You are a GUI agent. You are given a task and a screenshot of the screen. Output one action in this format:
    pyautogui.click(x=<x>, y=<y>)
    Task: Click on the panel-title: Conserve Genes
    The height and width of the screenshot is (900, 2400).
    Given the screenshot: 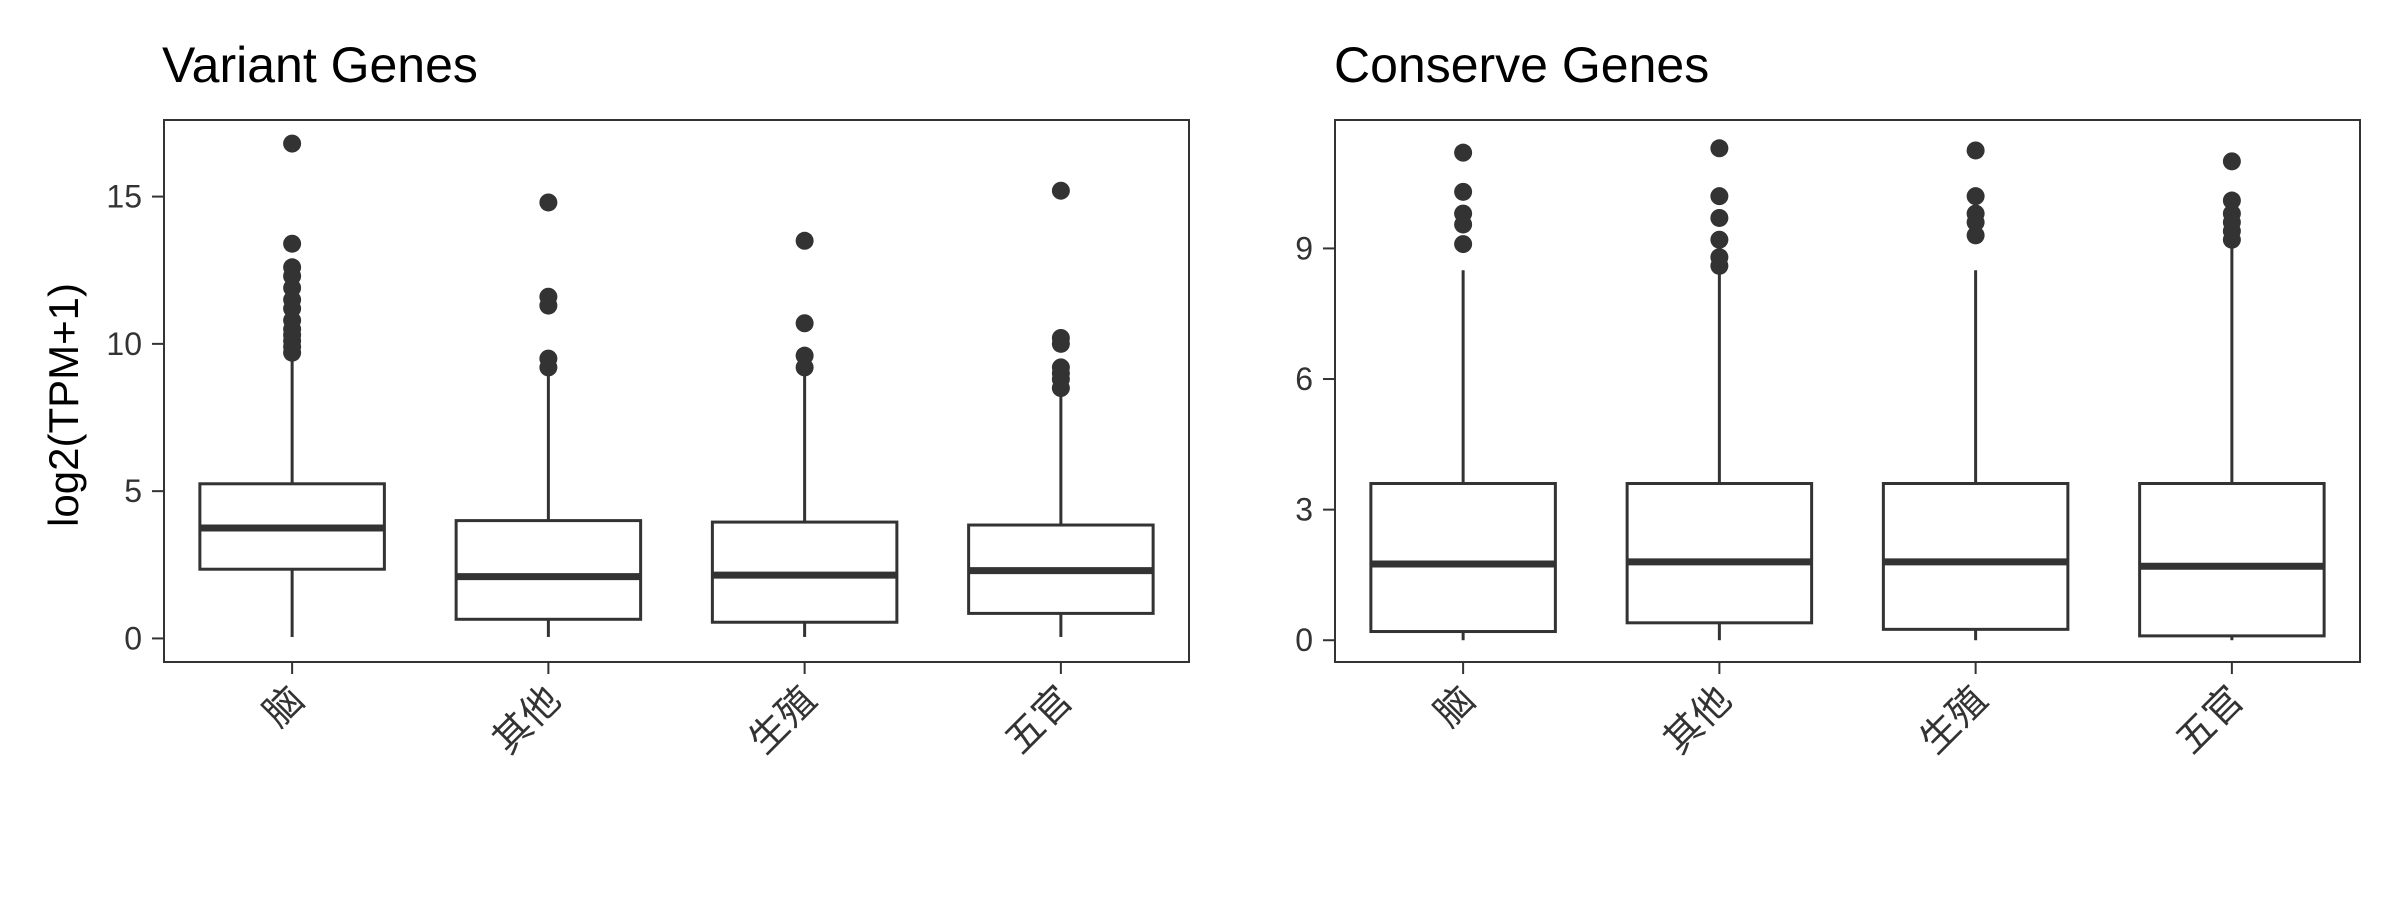 What is the action you would take?
    pyautogui.click(x=1521, y=65)
    